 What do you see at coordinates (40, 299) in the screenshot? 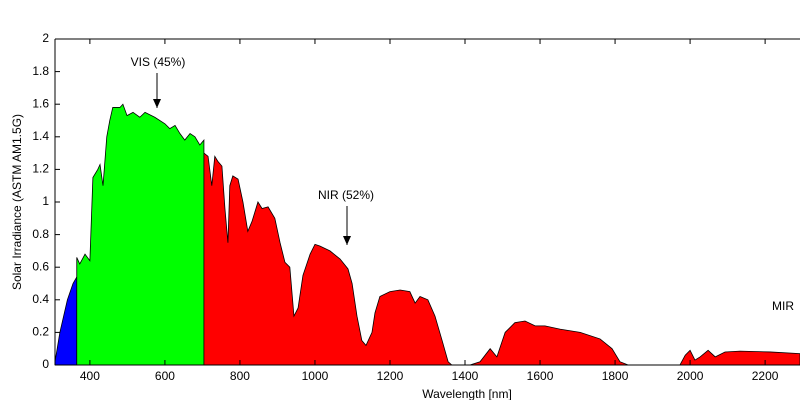
I see `y-tick-label: 0.4` at bounding box center [40, 299].